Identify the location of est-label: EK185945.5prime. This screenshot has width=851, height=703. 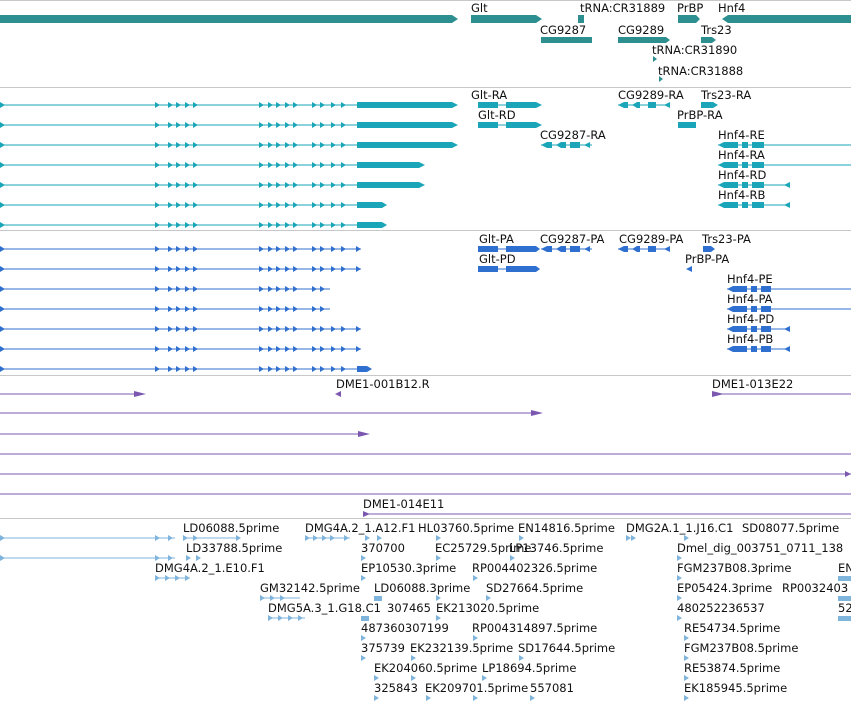
(735, 688).